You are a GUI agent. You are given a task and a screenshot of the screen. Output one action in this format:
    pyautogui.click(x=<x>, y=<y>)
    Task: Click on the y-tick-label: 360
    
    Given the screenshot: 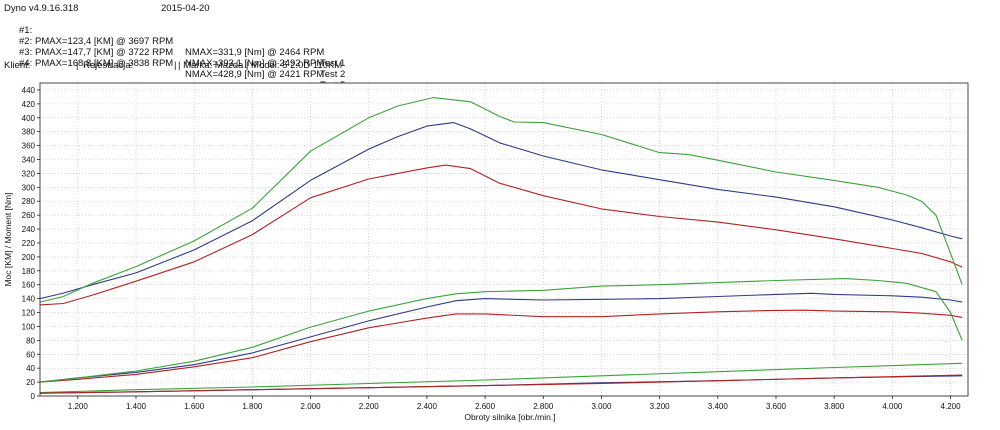 What is the action you would take?
    pyautogui.click(x=29, y=146)
    